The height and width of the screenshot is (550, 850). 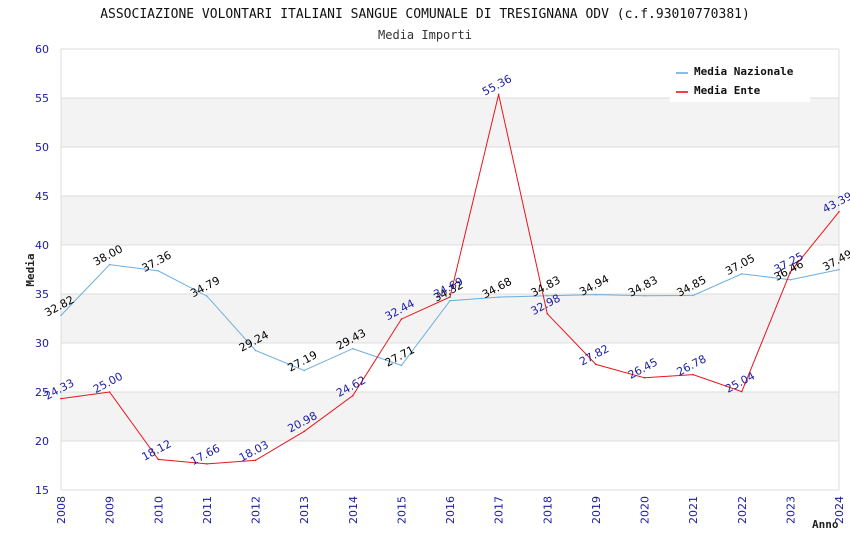 What do you see at coordinates (42, 49) in the screenshot?
I see `y-tick-label: 60` at bounding box center [42, 49].